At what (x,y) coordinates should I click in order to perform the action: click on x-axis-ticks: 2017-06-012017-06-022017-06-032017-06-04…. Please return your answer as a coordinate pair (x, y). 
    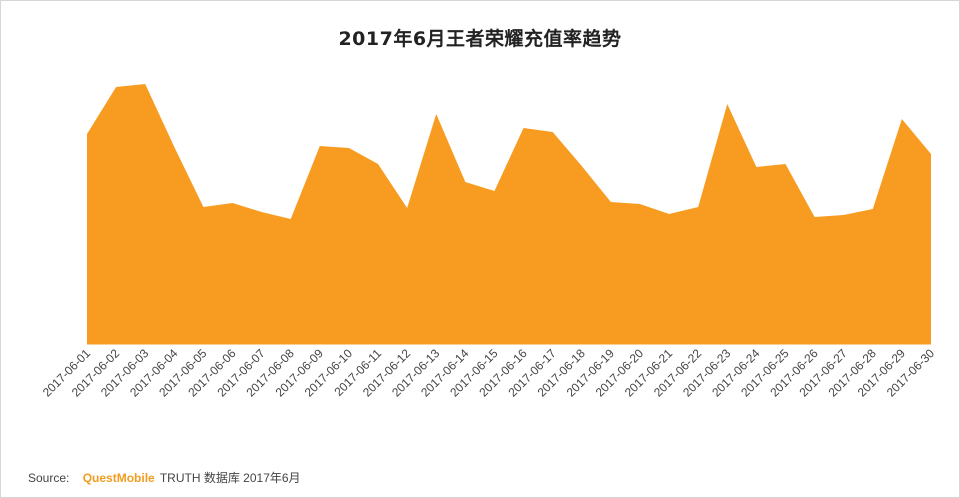
    Looking at the image, I should click on (489, 373).